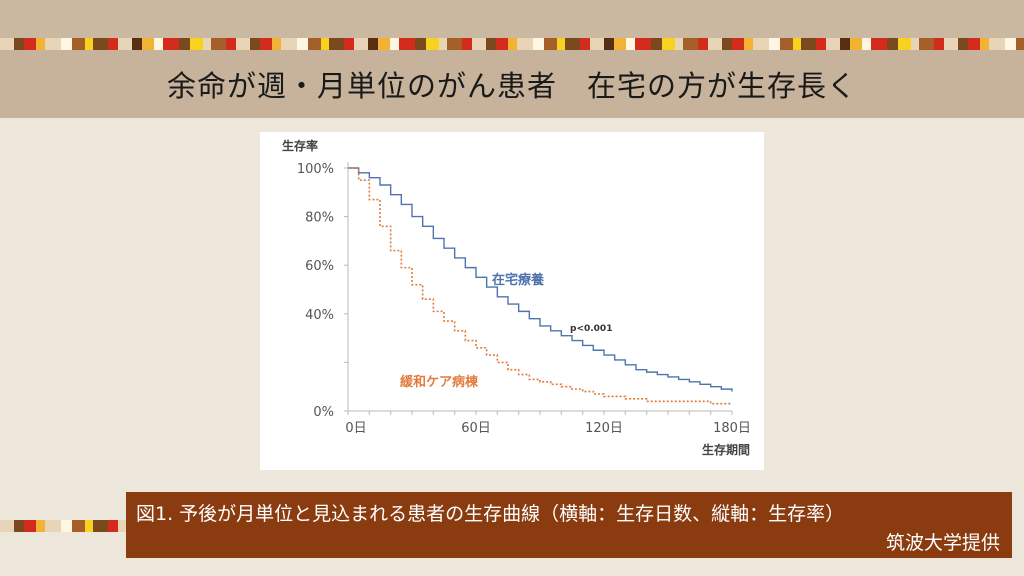 This screenshot has height=576, width=1024. I want to click on x-tick-label: 0日, so click(355, 428).